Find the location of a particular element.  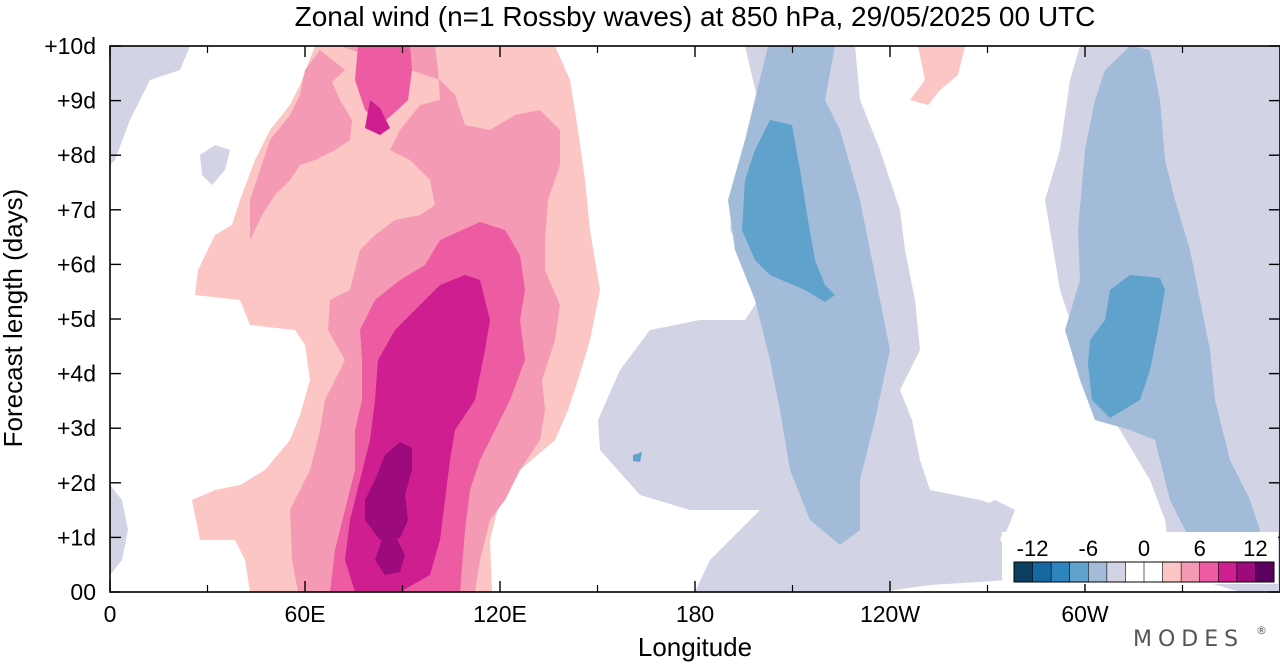

y-tick-label: +6d is located at coordinates (76, 264).